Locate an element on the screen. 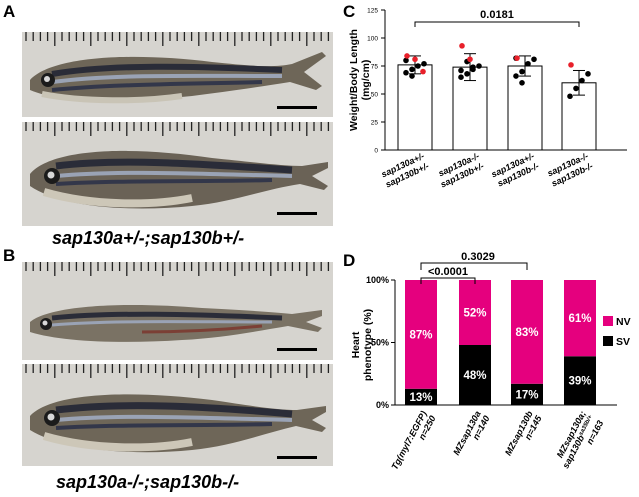 The width and height of the screenshot is (639, 497). nv-value-label: 87% is located at coordinates (420, 335).